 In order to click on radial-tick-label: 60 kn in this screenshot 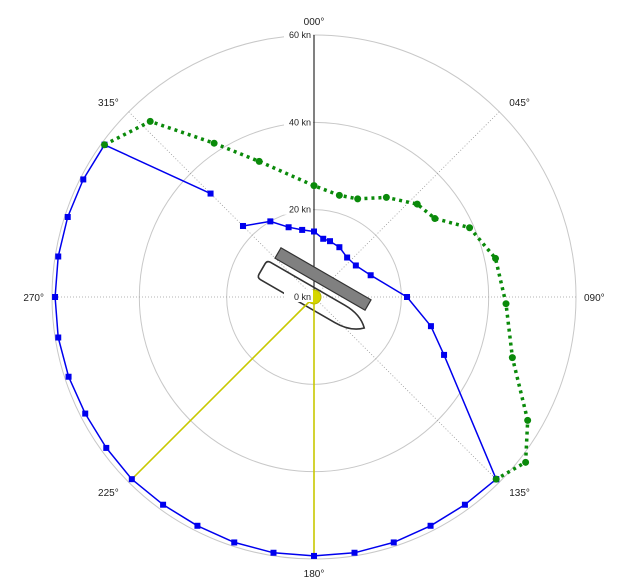, I will do `click(300, 35)`.